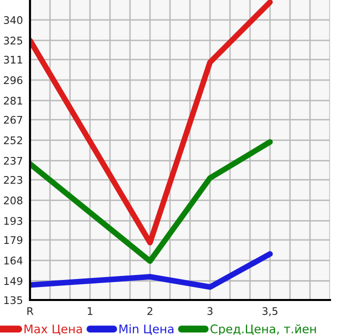 The width and height of the screenshot is (345, 335). I want to click on y-tick-label: 237, so click(13, 160).